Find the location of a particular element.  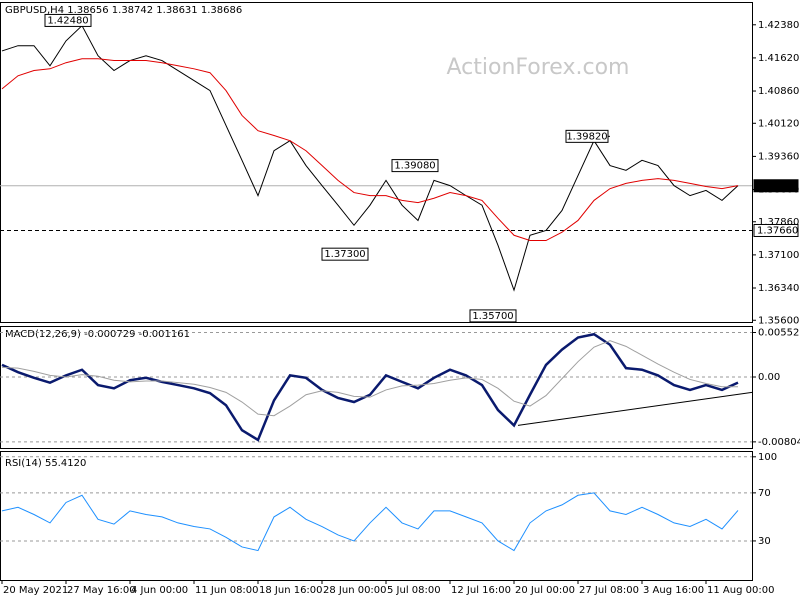

y-tick-label: 1.36340 is located at coordinates (778, 288).